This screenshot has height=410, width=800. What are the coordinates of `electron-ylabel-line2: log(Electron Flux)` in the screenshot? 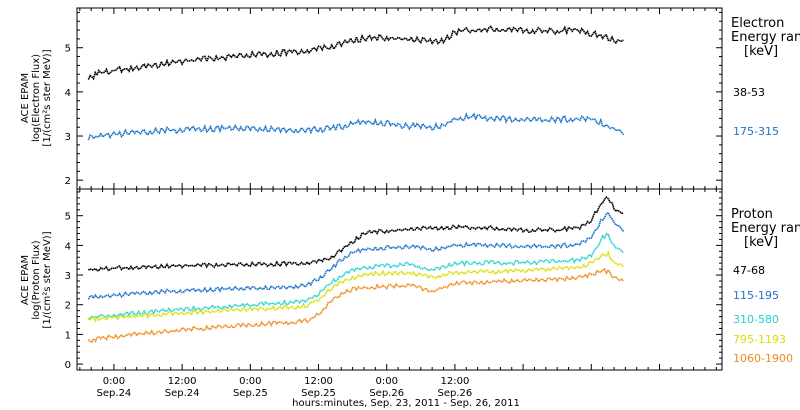 It's located at (36, 98).